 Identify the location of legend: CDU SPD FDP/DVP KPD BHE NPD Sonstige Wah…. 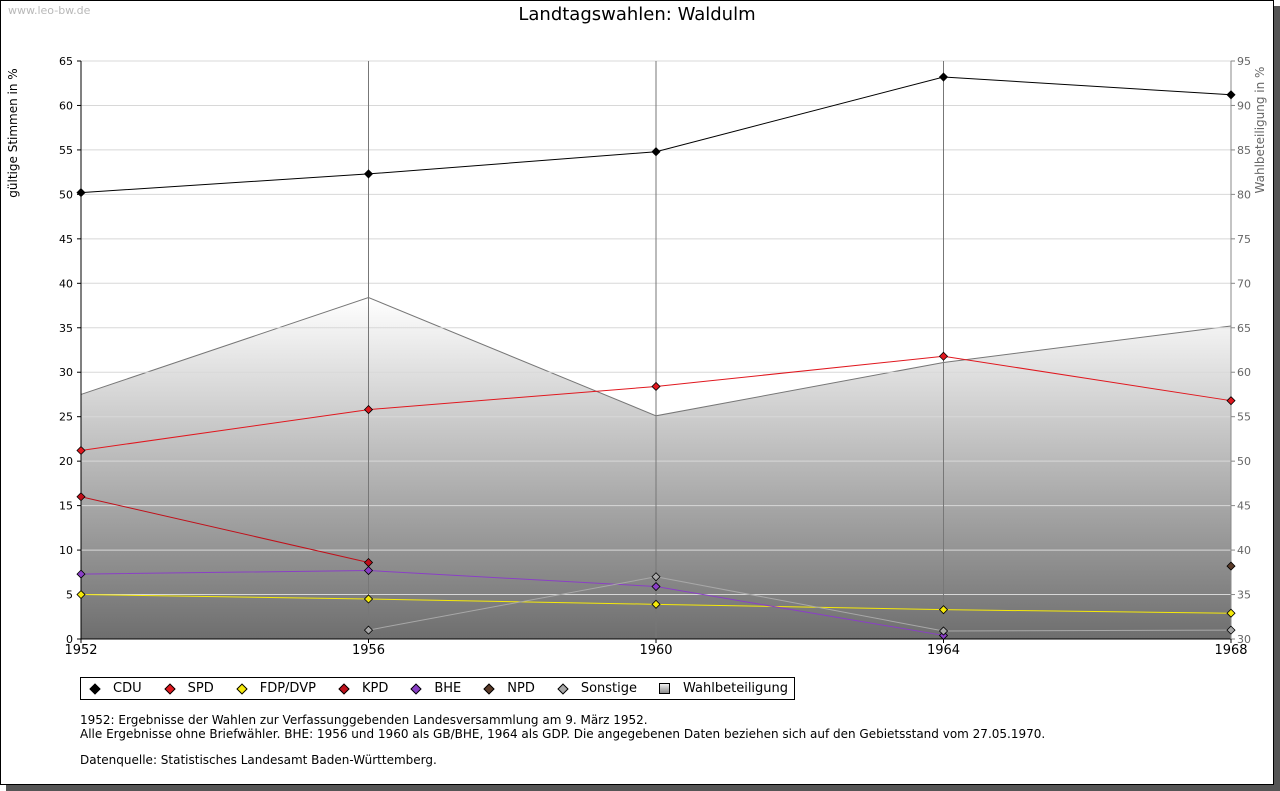
(438, 688).